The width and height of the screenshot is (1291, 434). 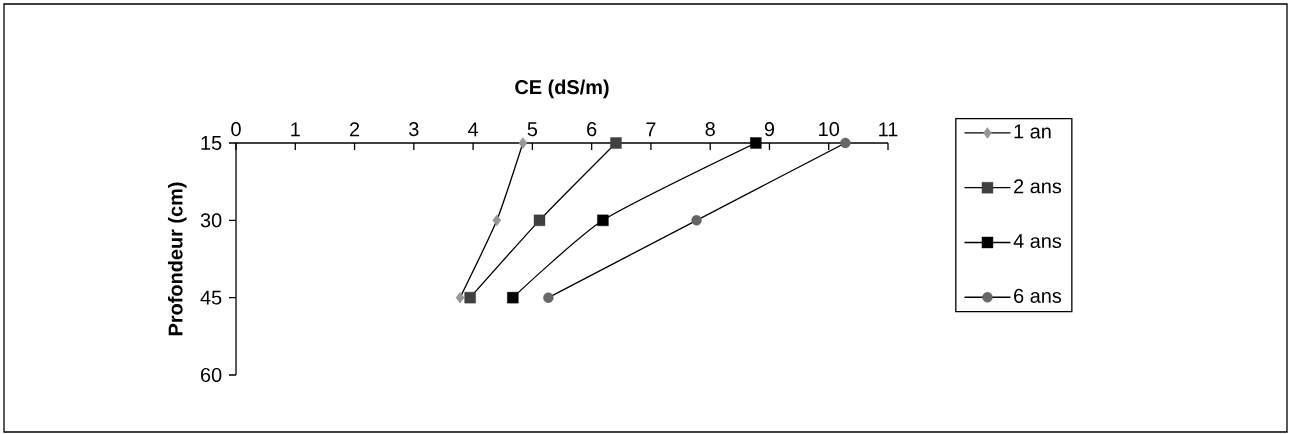 What do you see at coordinates (1037, 241) in the screenshot?
I see `legend-label: 4 ans` at bounding box center [1037, 241].